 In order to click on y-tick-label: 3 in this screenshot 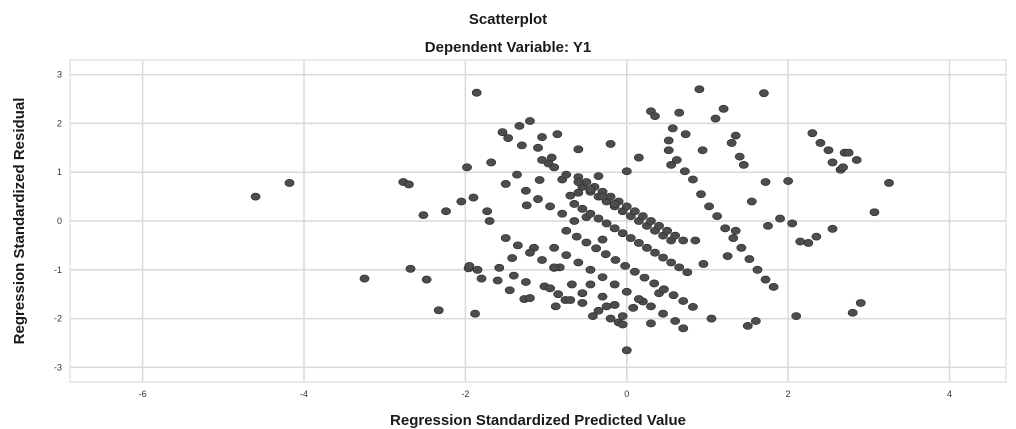, I will do `click(59, 75)`.